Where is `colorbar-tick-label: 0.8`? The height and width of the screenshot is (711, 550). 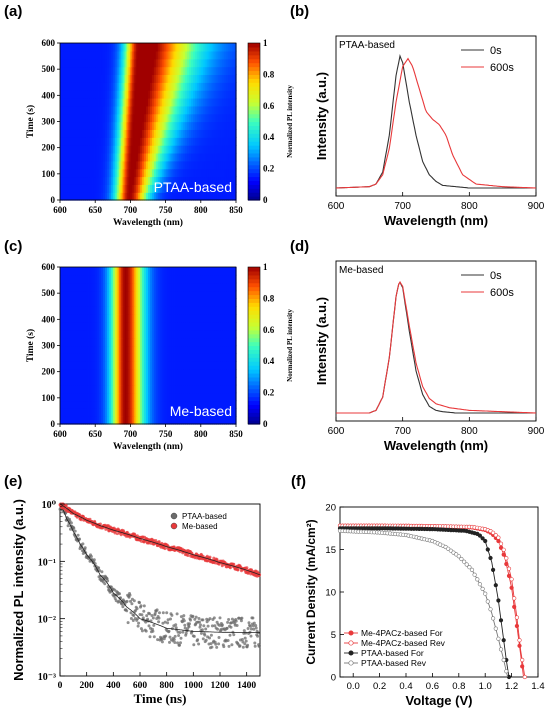 colorbar-tick-label: 0.8 is located at coordinates (269, 74).